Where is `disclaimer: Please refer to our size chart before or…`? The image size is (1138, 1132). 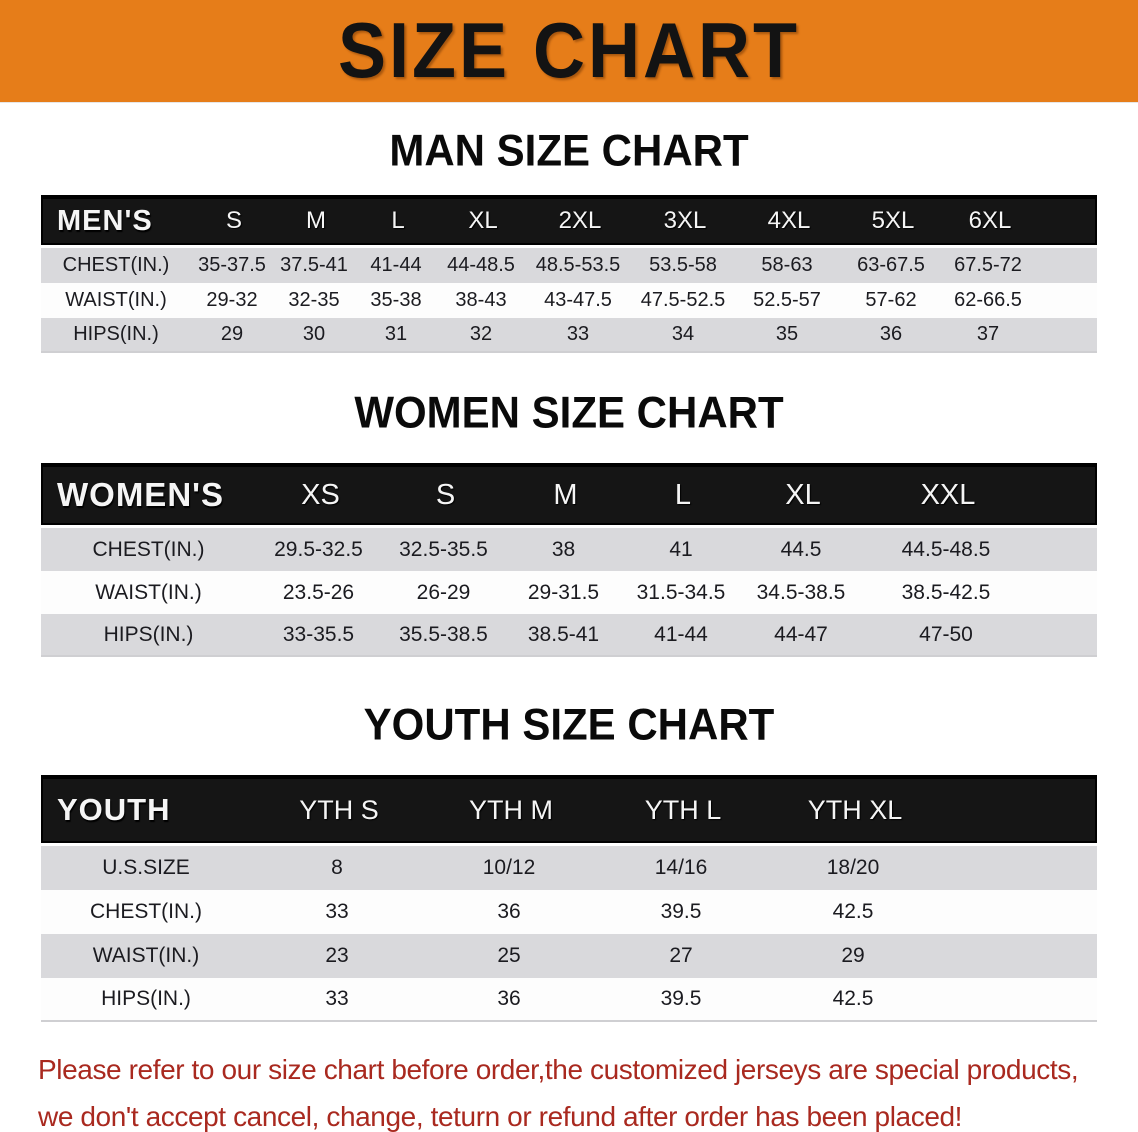 disclaimer: Please refer to our size chart before or… is located at coordinates (569, 1089).